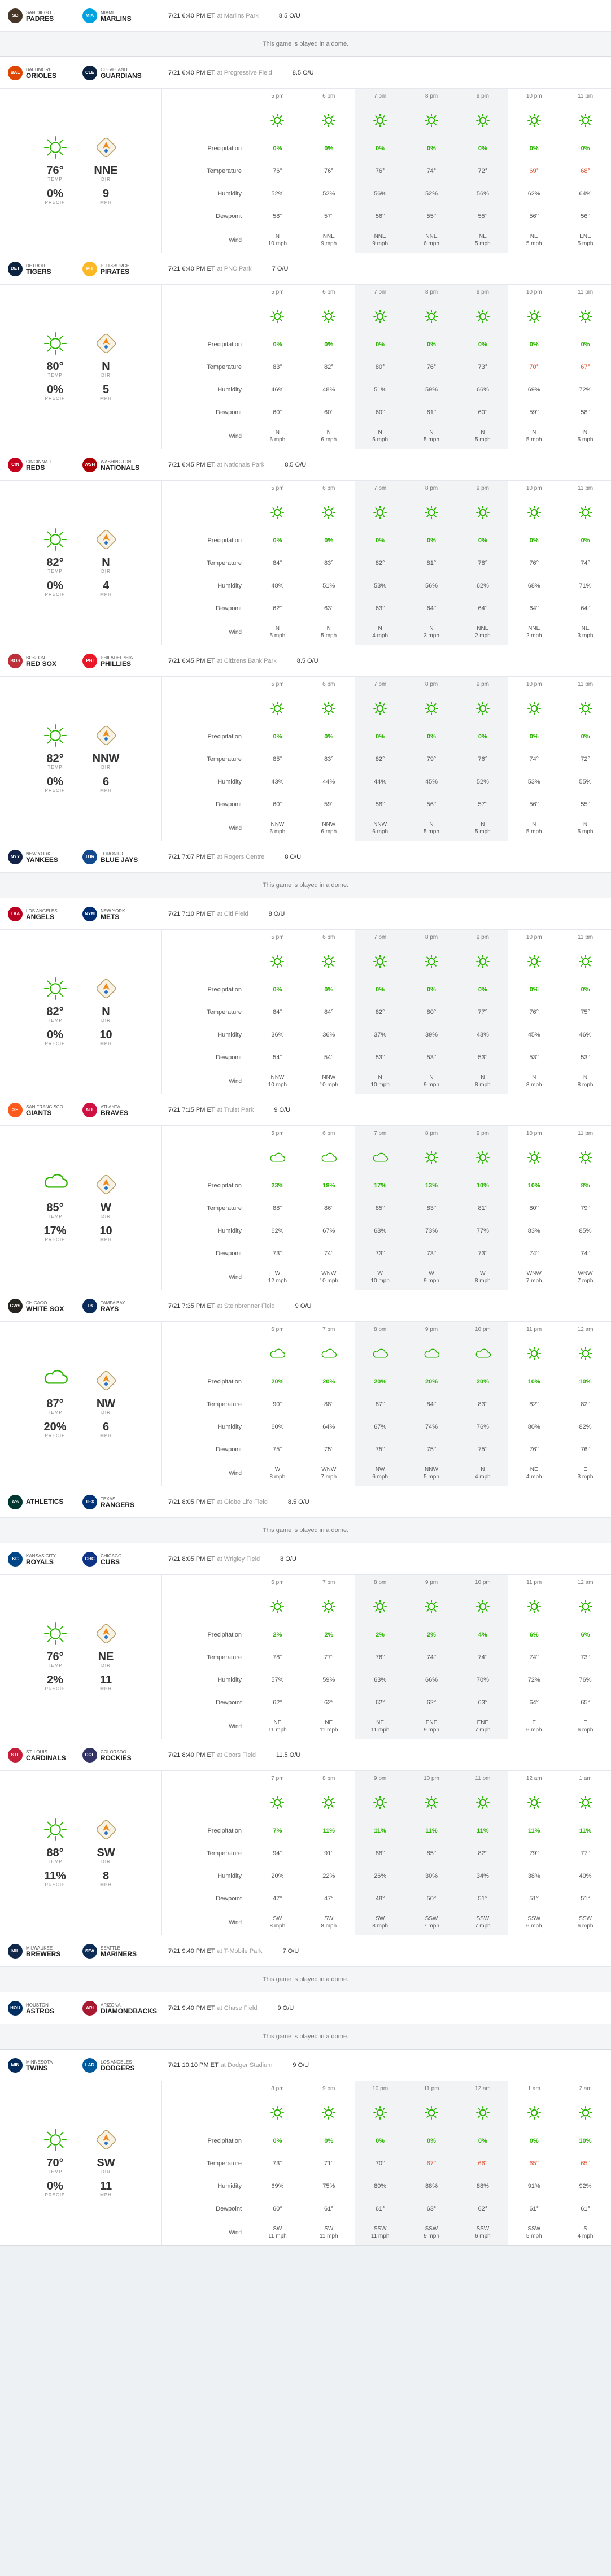 The width and height of the screenshot is (611, 2576). I want to click on hour-column: 10 pm 4% 74° 70% 63° ENE 7 mph, so click(483, 1657).